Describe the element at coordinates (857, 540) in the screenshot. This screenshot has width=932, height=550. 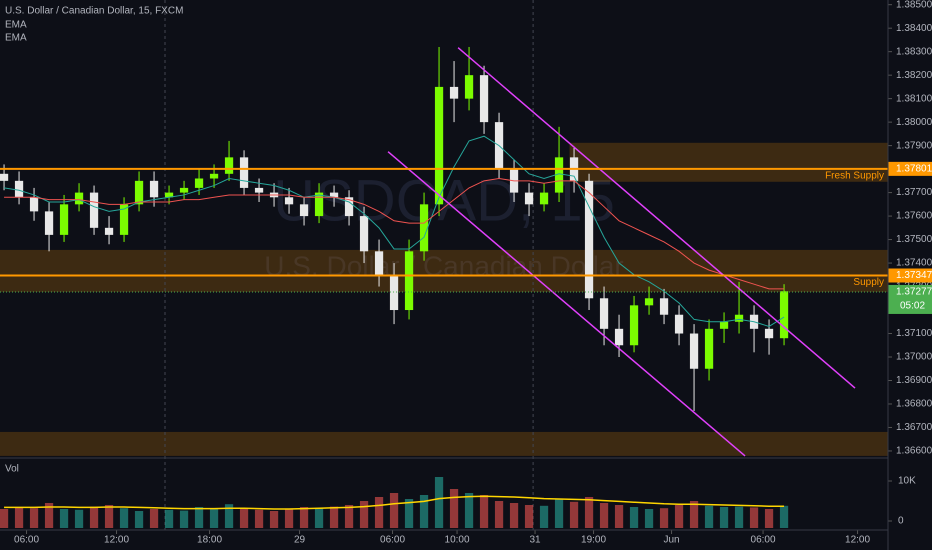
I see `x-tick-label: 12:00` at that location.